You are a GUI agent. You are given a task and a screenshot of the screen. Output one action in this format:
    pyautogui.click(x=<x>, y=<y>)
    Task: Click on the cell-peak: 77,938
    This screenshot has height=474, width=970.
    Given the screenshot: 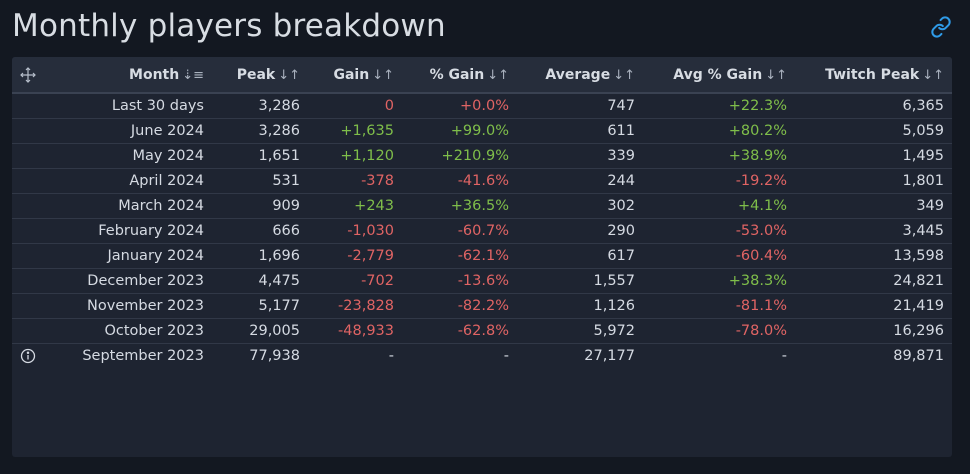 What is the action you would take?
    pyautogui.click(x=274, y=355)
    